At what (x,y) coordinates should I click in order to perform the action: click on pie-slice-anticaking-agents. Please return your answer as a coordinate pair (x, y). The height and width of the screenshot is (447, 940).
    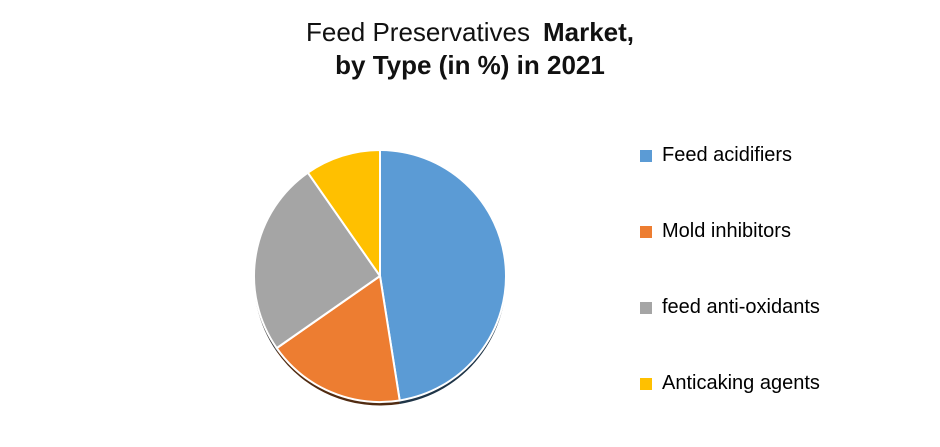
    Looking at the image, I should click on (343, 213).